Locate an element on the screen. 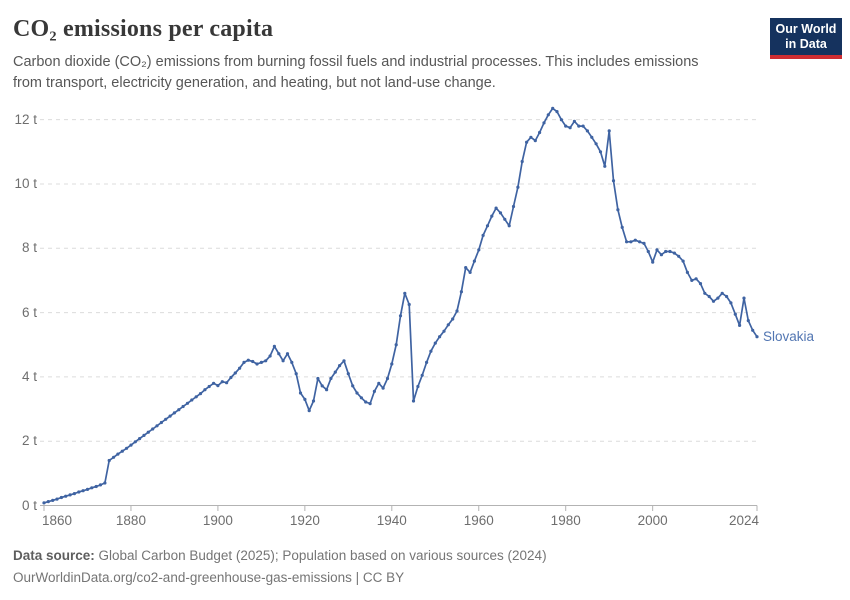 The width and height of the screenshot is (850, 600). x-axis-tick-label: 1880 is located at coordinates (130, 520).